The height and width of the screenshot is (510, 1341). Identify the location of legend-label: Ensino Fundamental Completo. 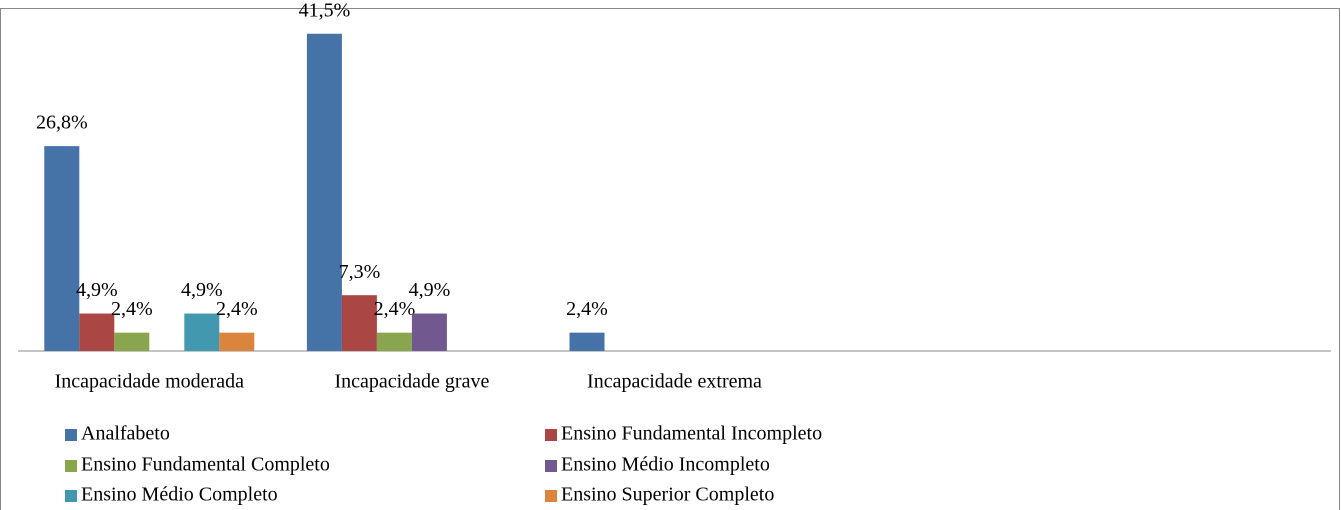
(205, 465).